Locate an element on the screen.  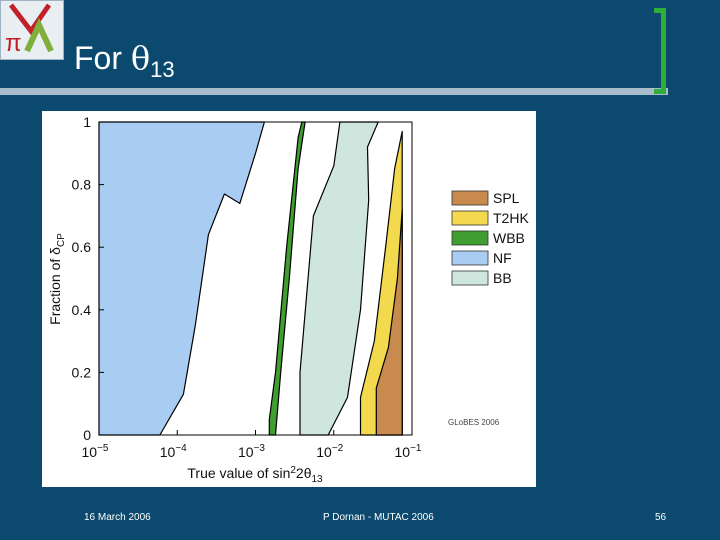
logo-nu-mark is located at coordinates (30, 19).